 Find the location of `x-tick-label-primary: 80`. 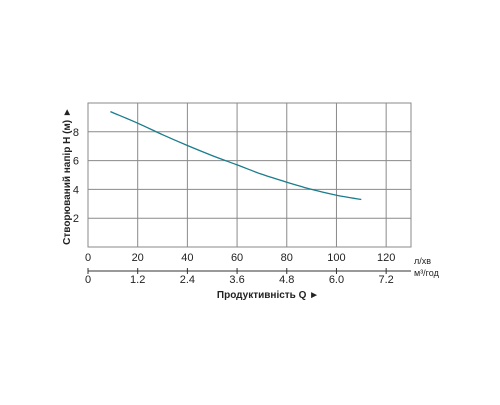

x-tick-label-primary: 80 is located at coordinates (287, 258).